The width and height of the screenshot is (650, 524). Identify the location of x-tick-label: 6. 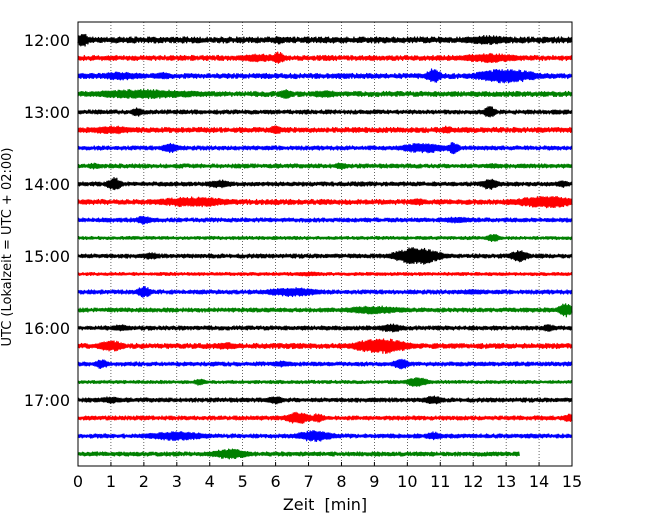
(276, 481).